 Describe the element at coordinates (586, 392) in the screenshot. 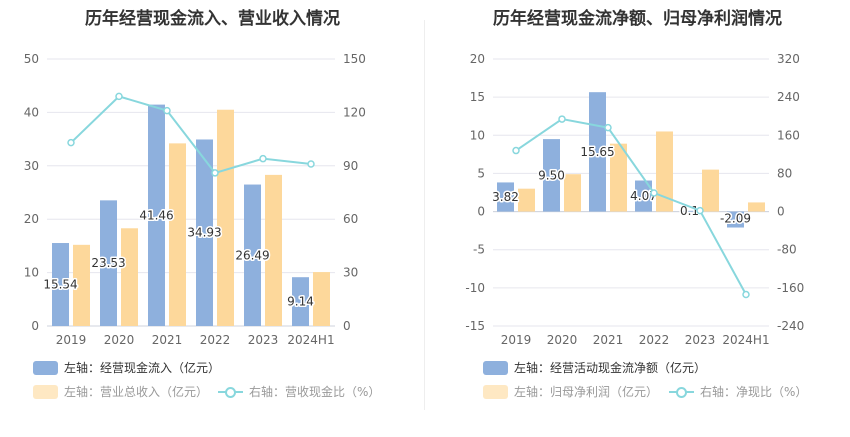

I see `legend-label: 左轴：归母净利润（亿元）` at that location.